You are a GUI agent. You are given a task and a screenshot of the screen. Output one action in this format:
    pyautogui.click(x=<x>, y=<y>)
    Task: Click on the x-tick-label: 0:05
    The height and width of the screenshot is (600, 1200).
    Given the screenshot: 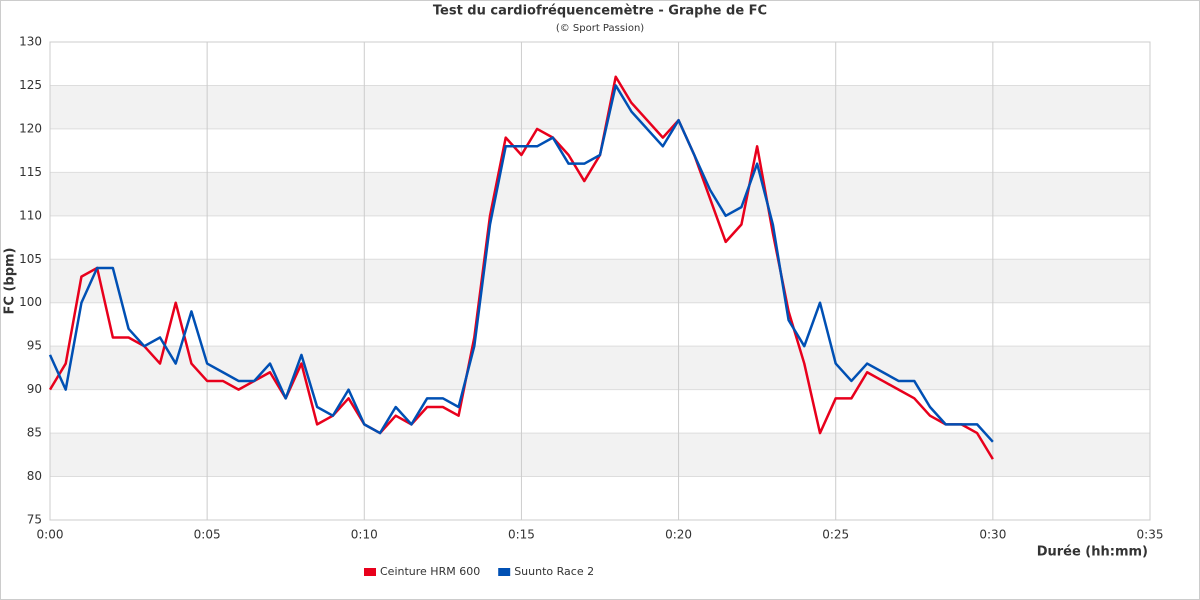 What is the action you would take?
    pyautogui.click(x=207, y=535)
    